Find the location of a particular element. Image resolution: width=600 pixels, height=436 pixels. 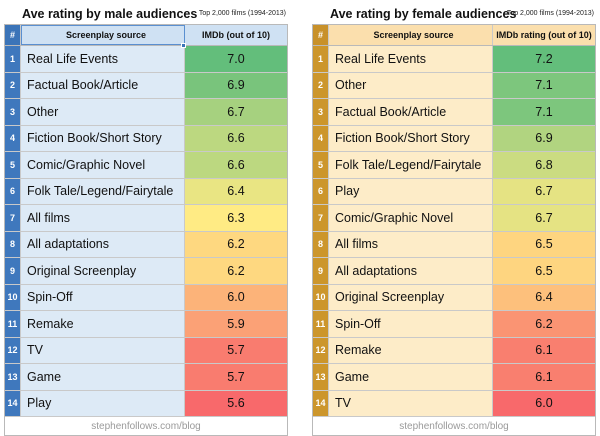

female-row-rating: 6.8 is located at coordinates (544, 165).